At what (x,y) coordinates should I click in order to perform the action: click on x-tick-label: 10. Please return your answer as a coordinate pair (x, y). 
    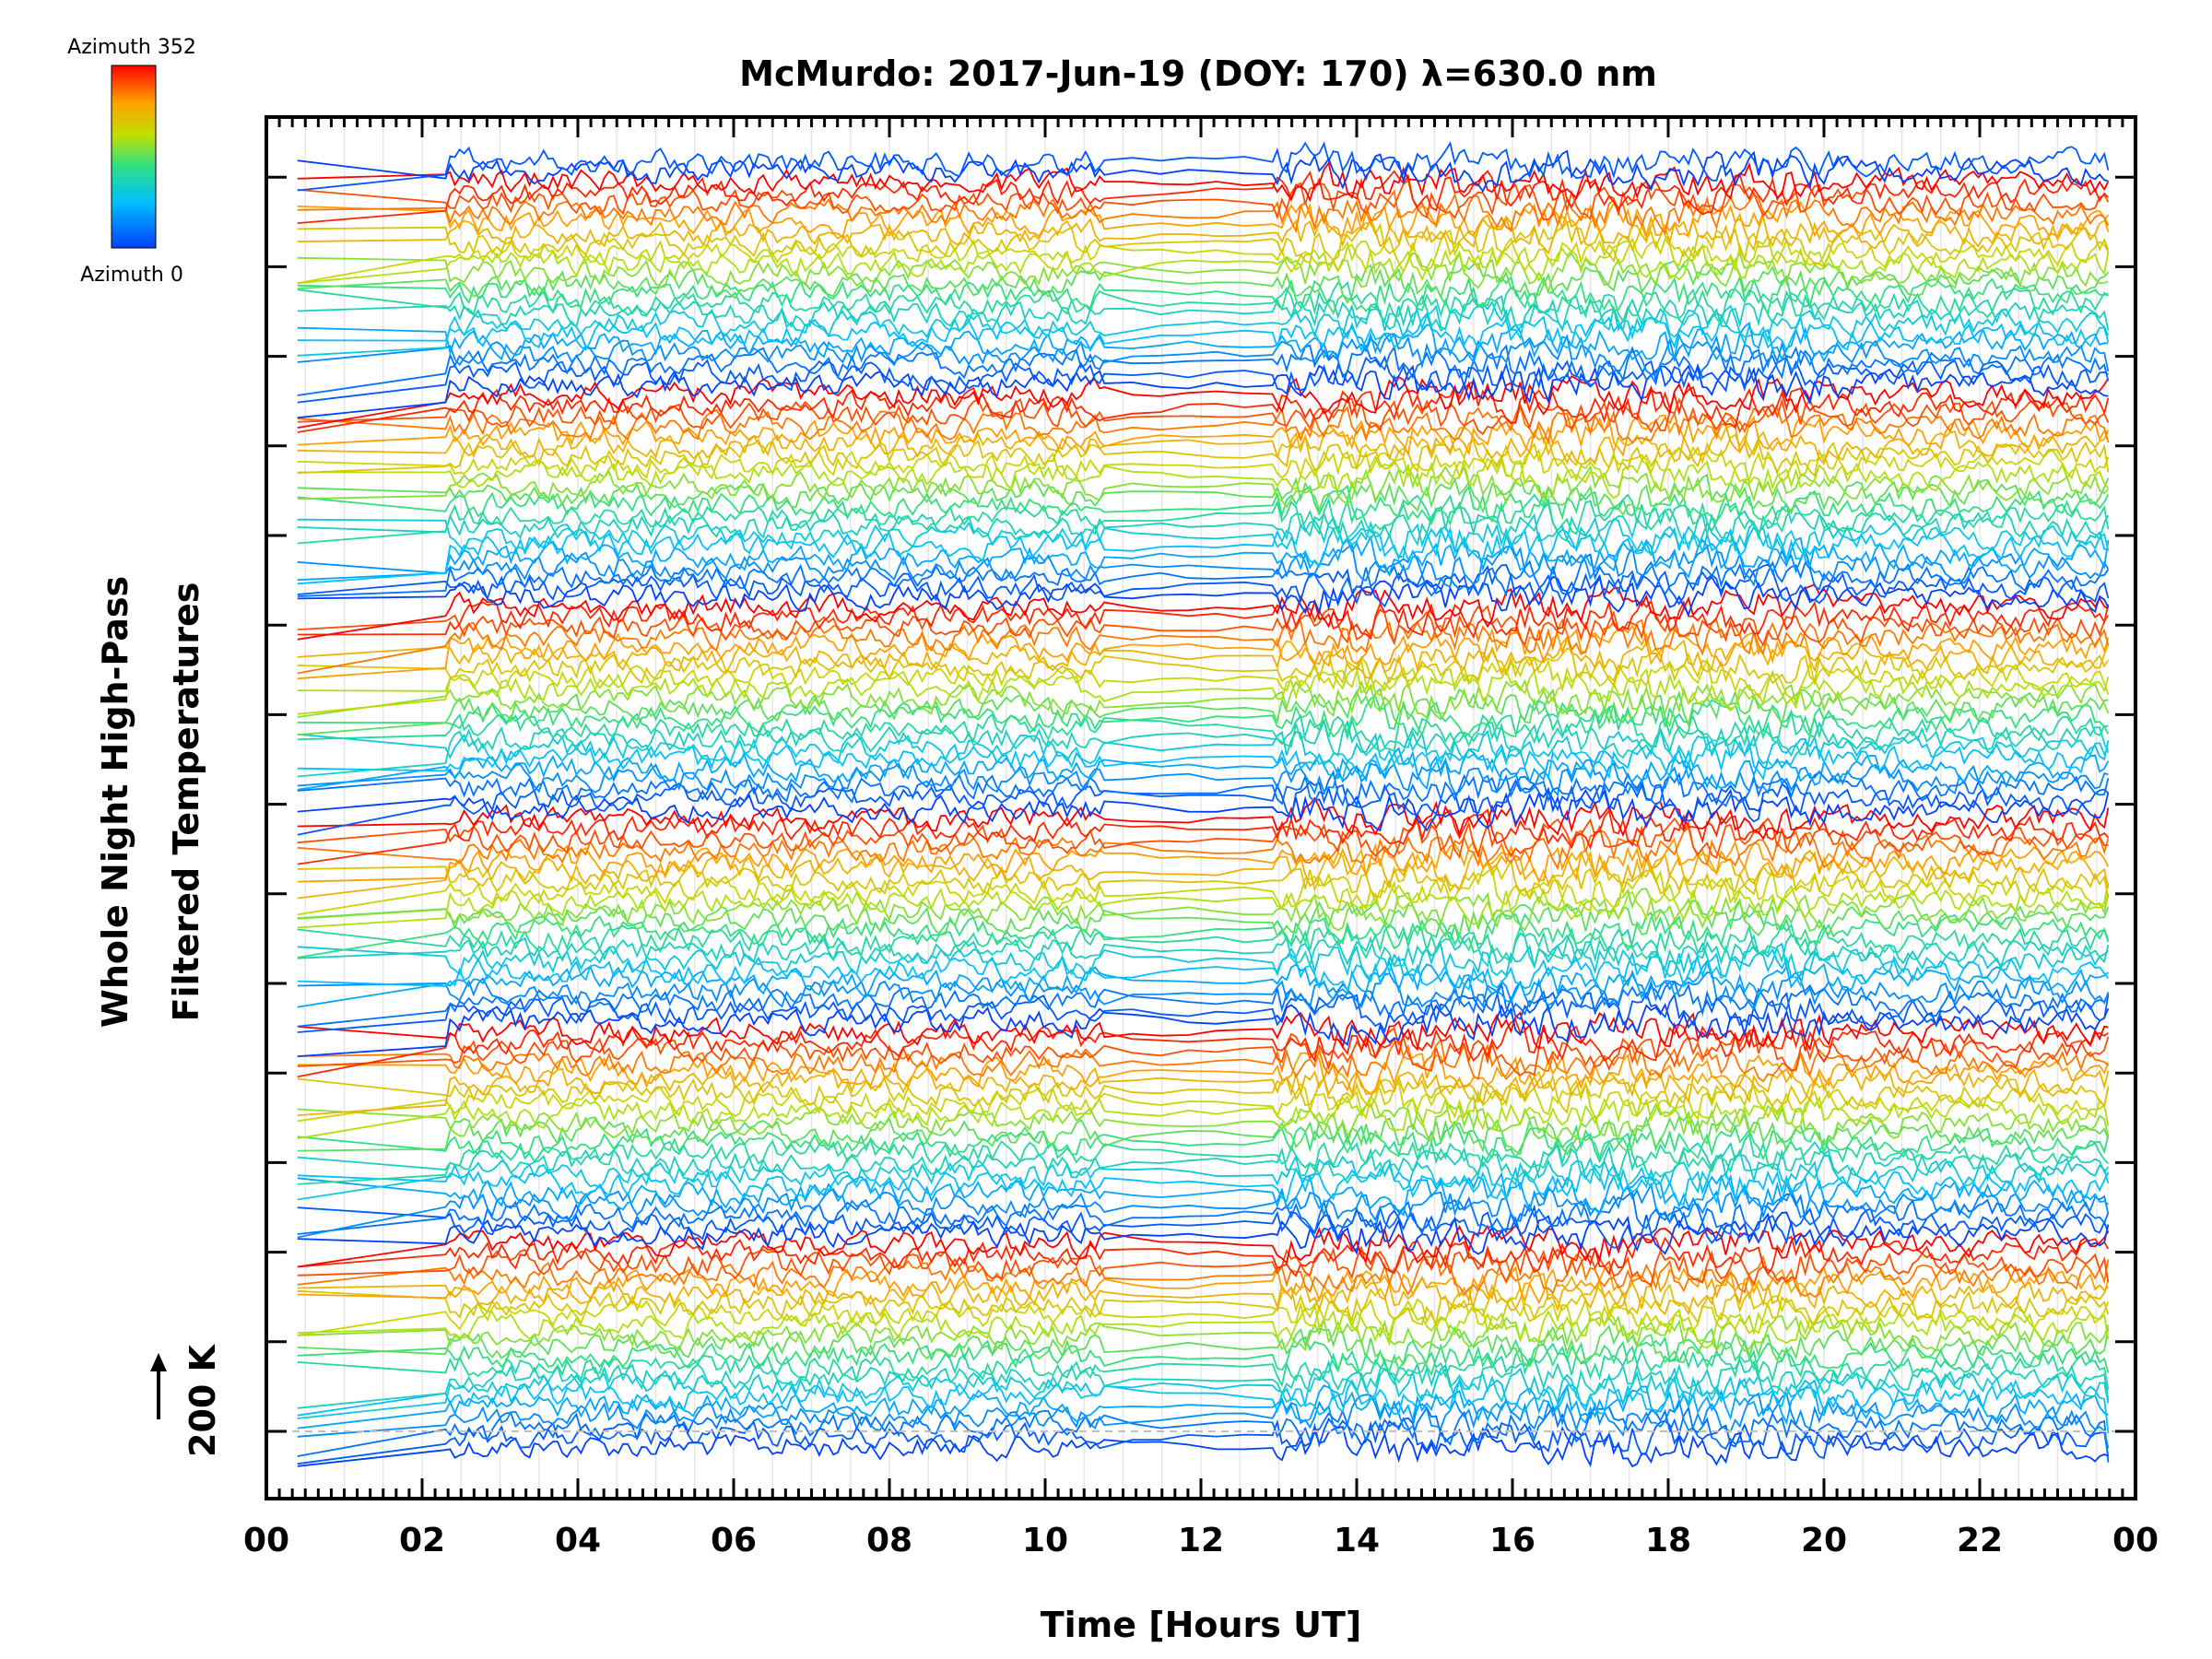
    Looking at the image, I should click on (1045, 1540).